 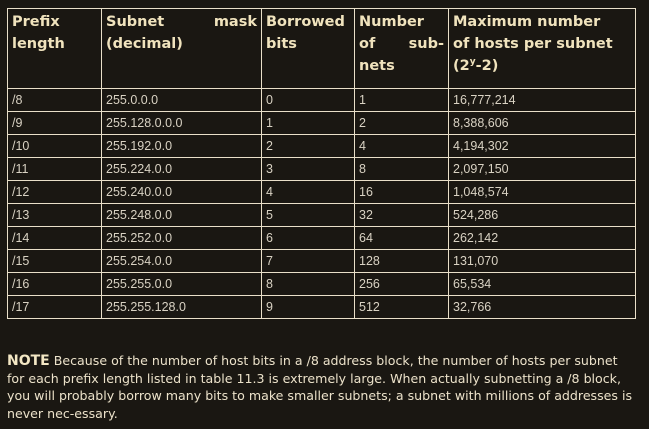 I want to click on cell-bits: 2, so click(x=308, y=146).